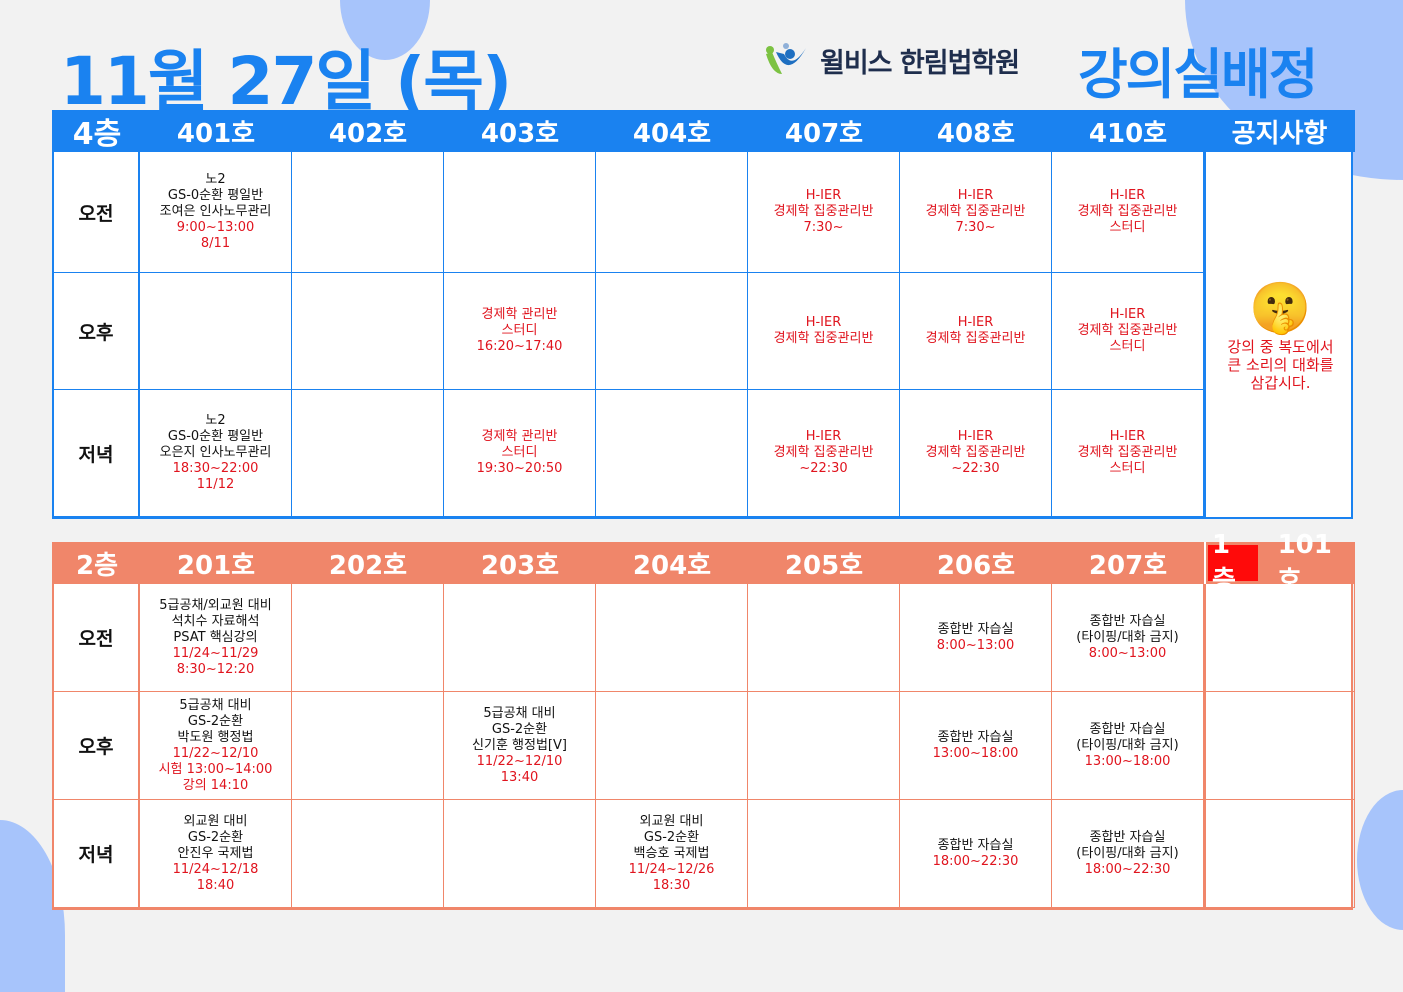  I want to click on schedule-cell: 종합반 자습실 (타이핑/대화 금지) 18:00~22:30, so click(1128, 854).